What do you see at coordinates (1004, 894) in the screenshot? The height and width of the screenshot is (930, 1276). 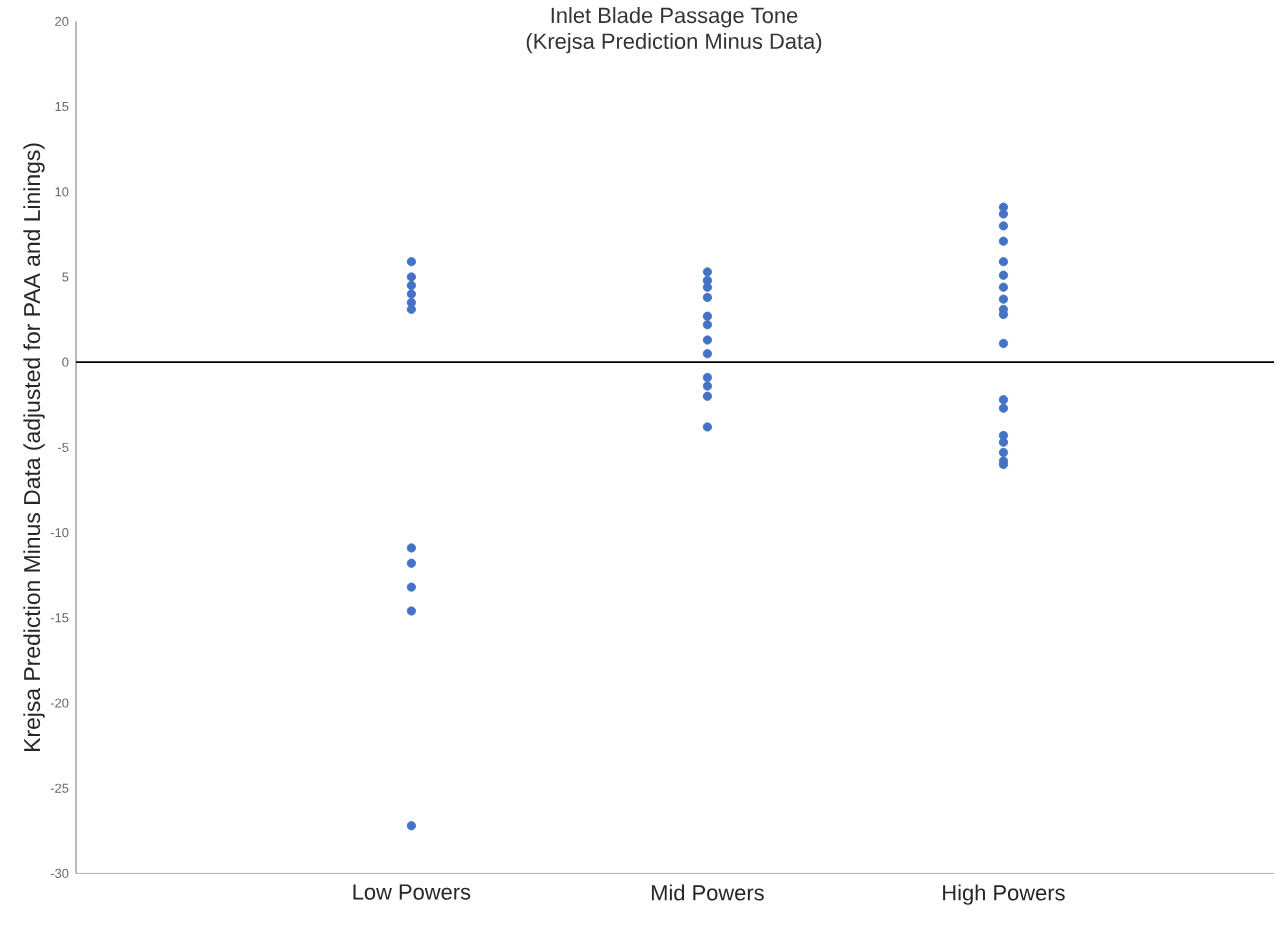 I see `x-tick-label: High Powers` at bounding box center [1004, 894].